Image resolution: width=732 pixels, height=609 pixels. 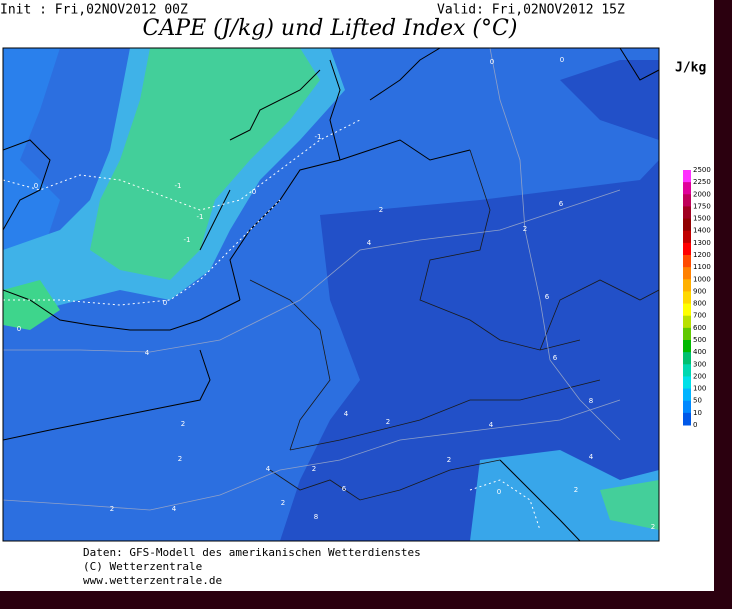 What do you see at coordinates (702, 255) in the screenshot?
I see `colorbar-label: 1200` at bounding box center [702, 255].